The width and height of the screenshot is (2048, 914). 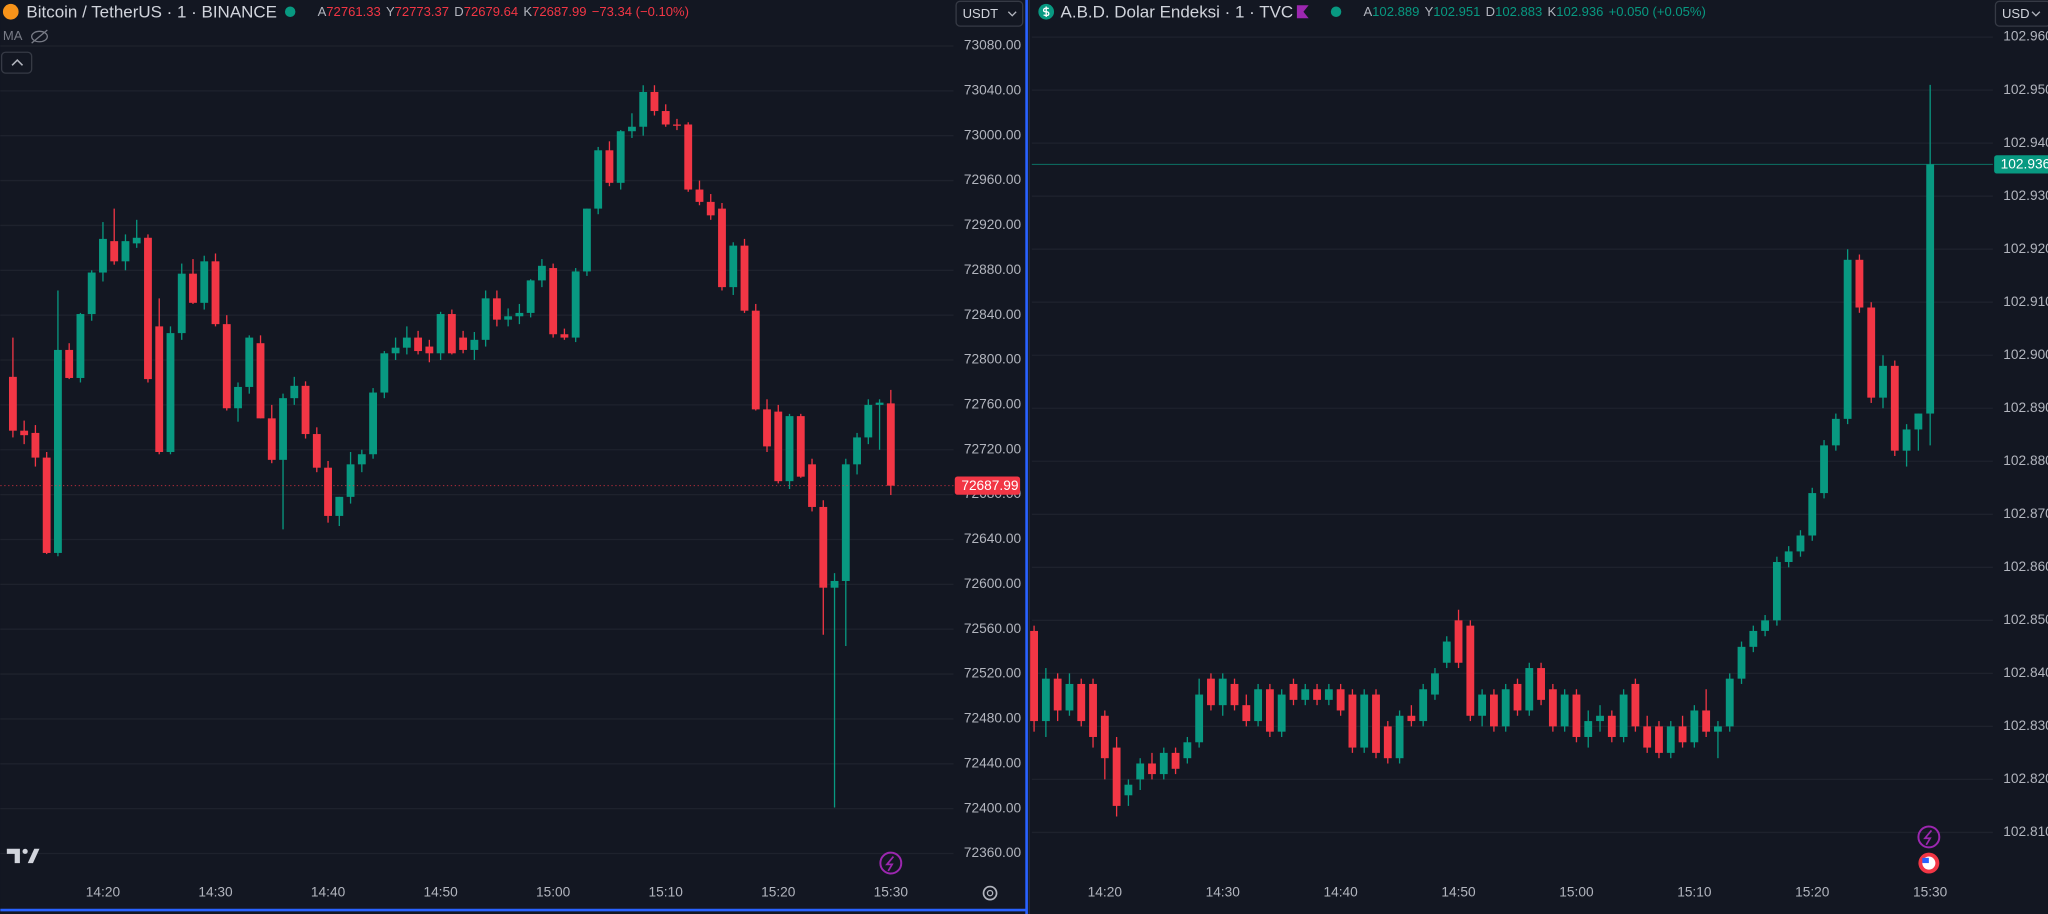 What do you see at coordinates (2025, 566) in the screenshot?
I see `y-tick-label: 102.860` at bounding box center [2025, 566].